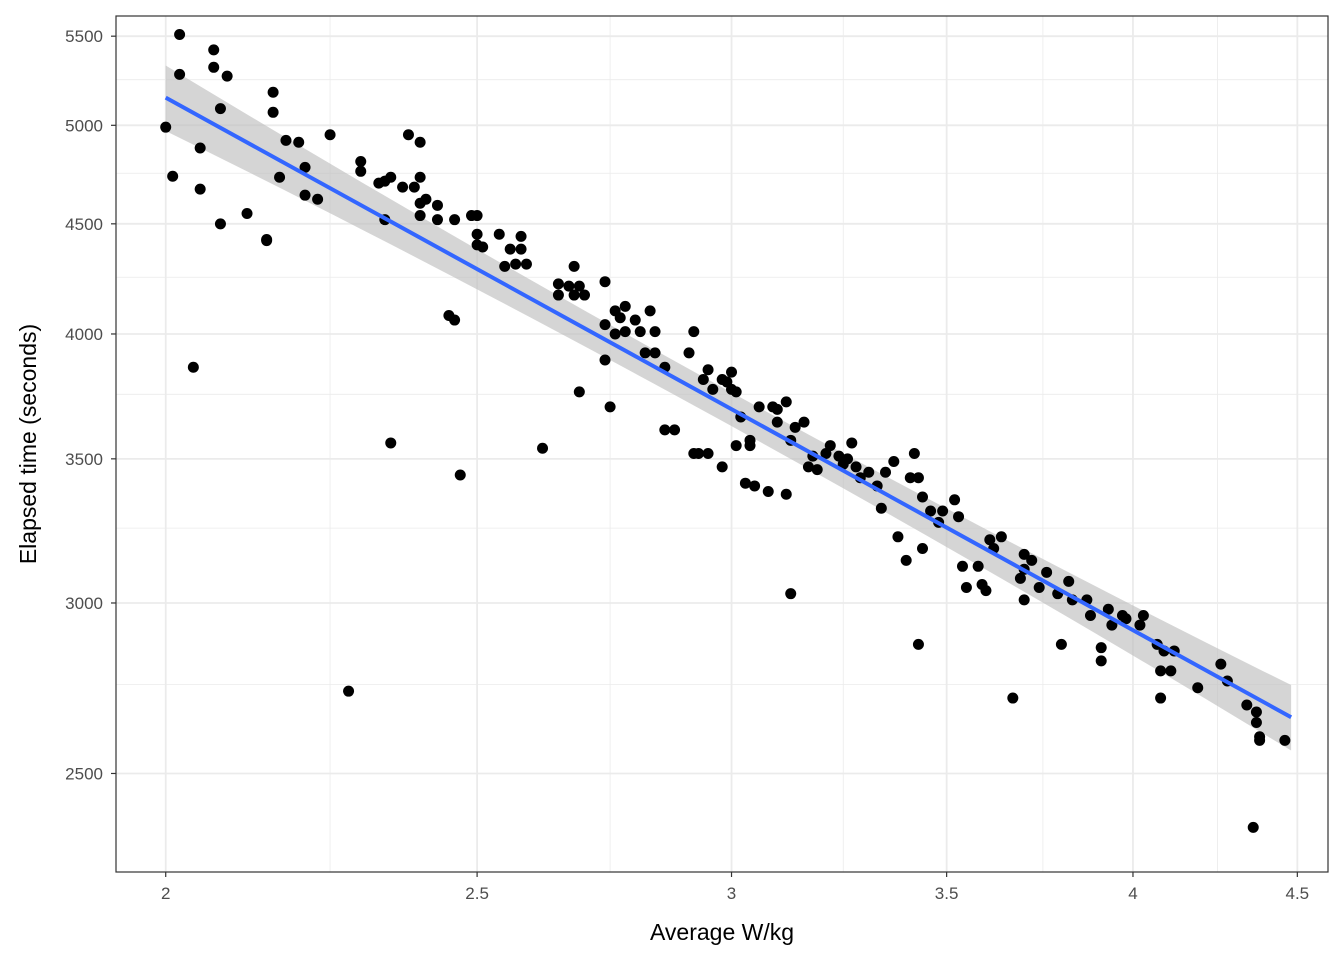 The height and width of the screenshot is (960, 1344). What do you see at coordinates (165, 893) in the screenshot?
I see `x-tick-label: 2` at bounding box center [165, 893].